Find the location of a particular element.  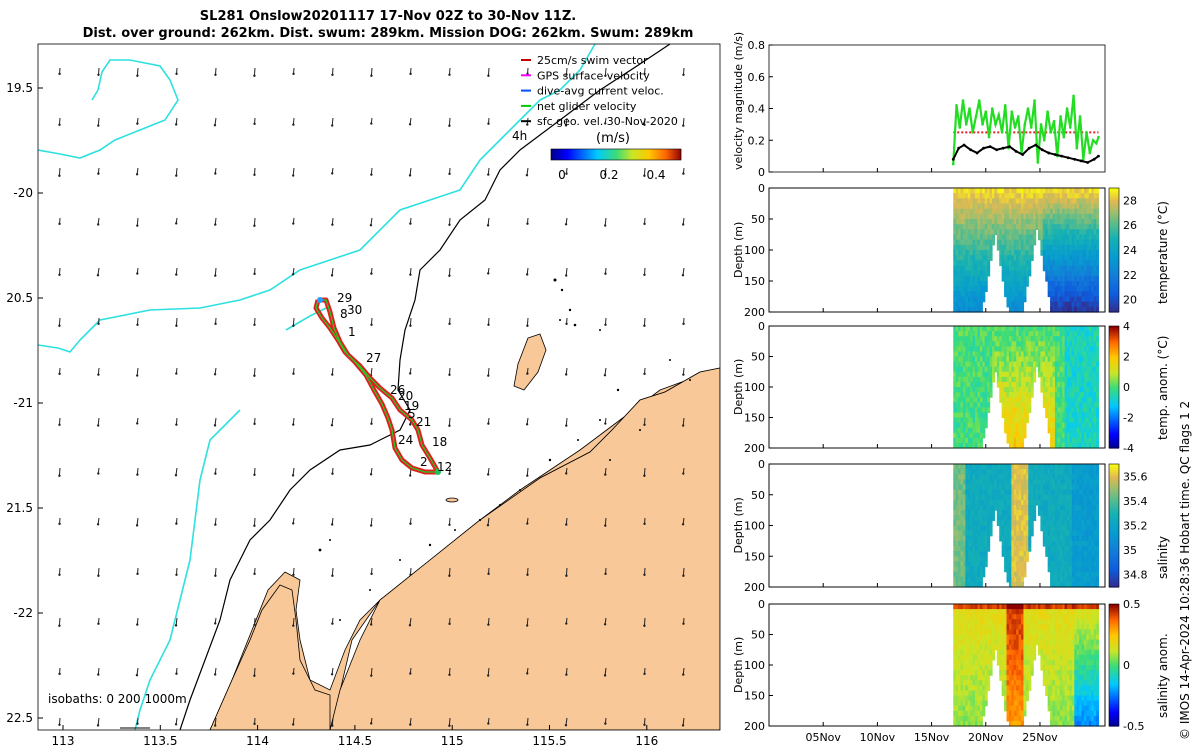

day-label: 30 is located at coordinates (354, 310).